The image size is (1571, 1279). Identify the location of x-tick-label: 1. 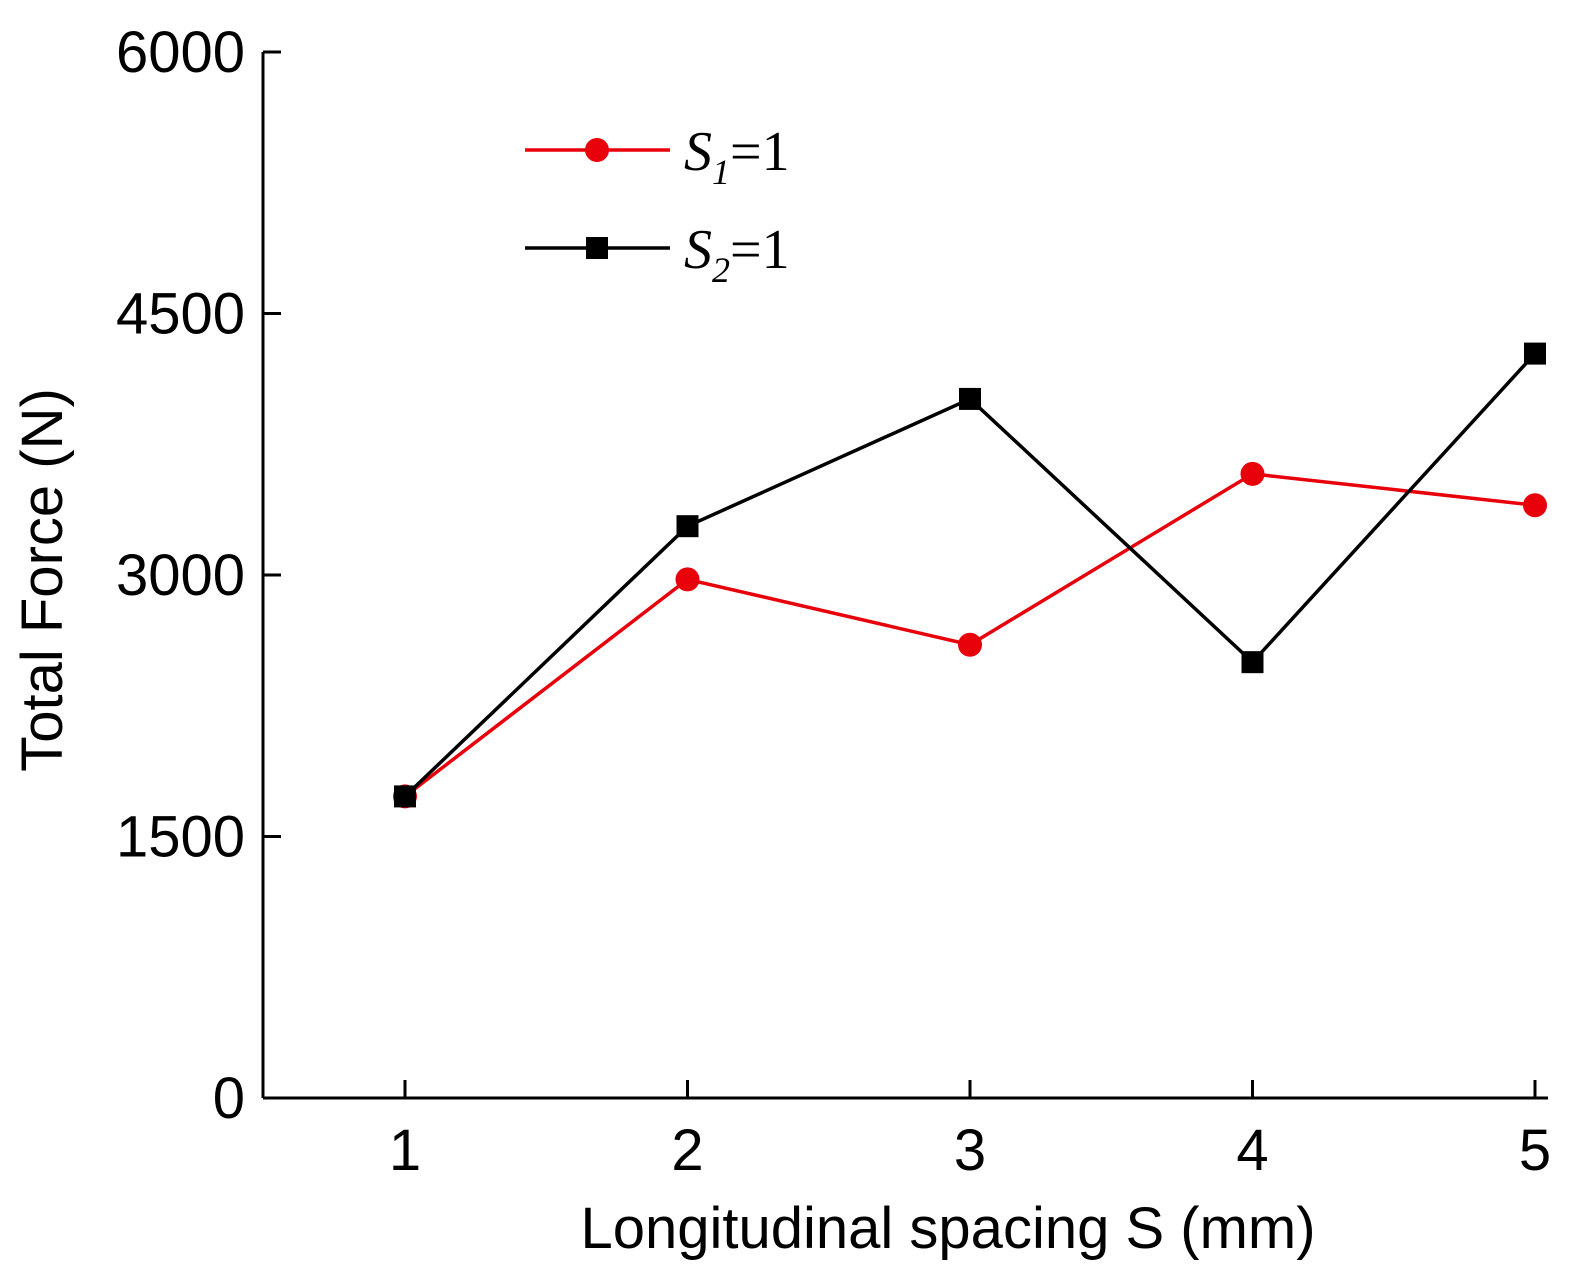
(405, 1150).